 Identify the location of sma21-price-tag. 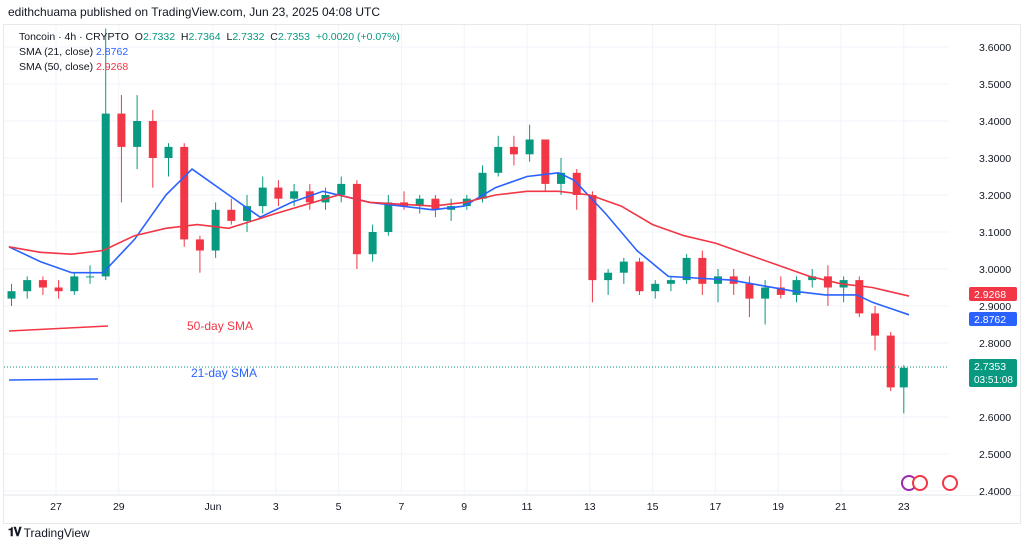
(993, 319).